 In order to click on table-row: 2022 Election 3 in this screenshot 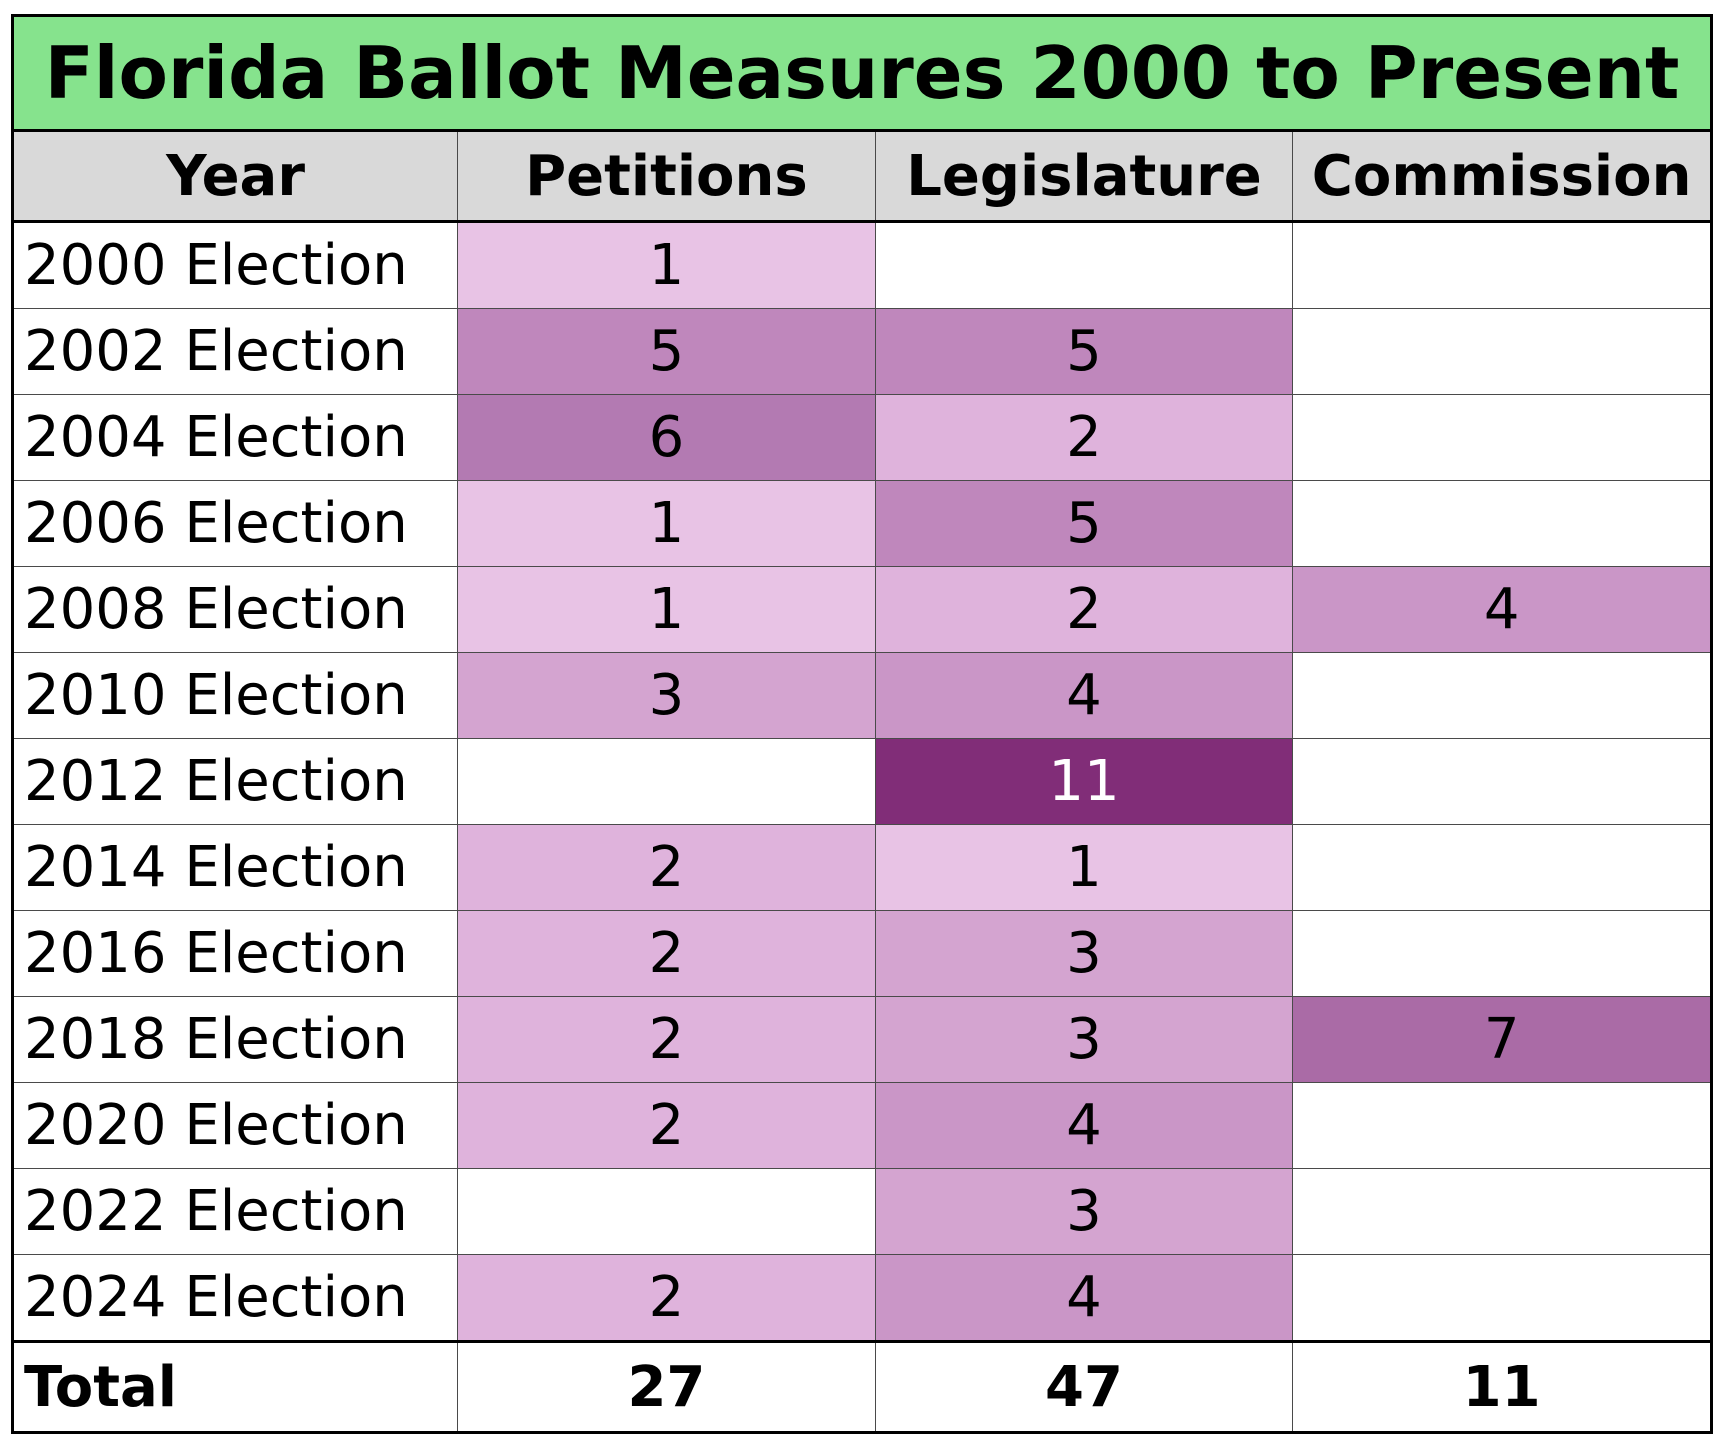, I will do `click(861, 1211)`.